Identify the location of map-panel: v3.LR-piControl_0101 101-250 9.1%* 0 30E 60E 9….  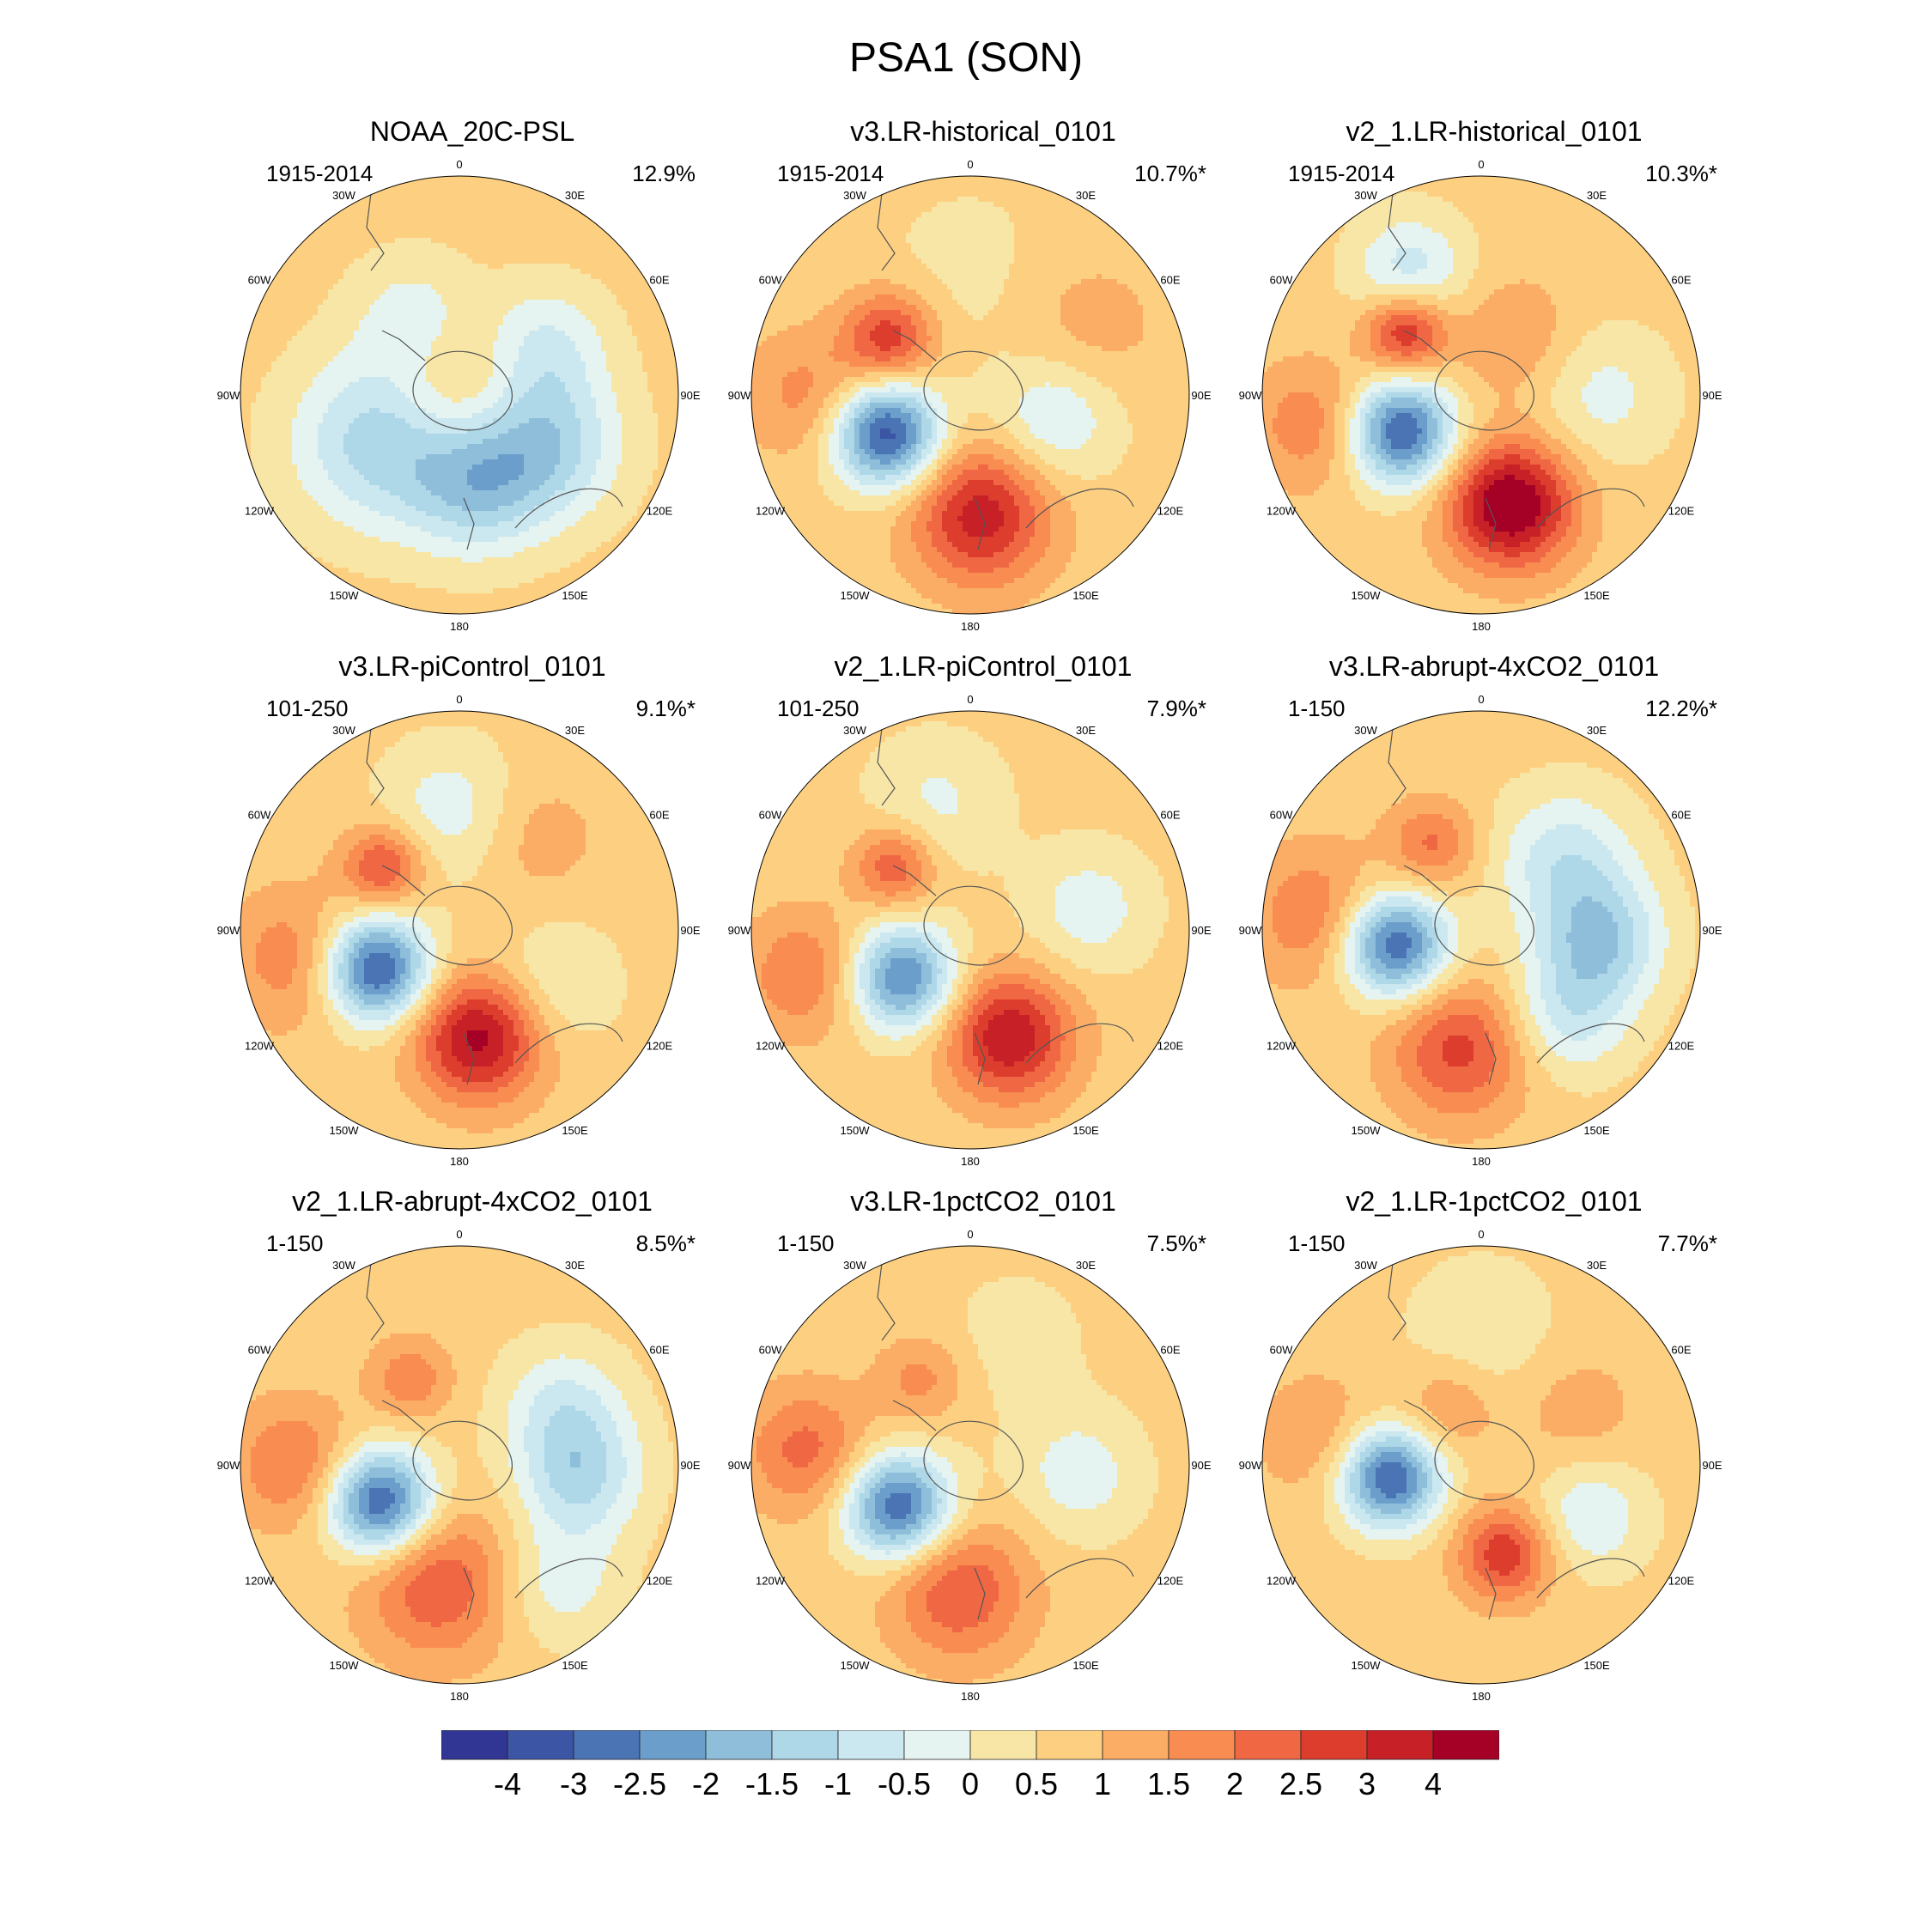
(472, 917).